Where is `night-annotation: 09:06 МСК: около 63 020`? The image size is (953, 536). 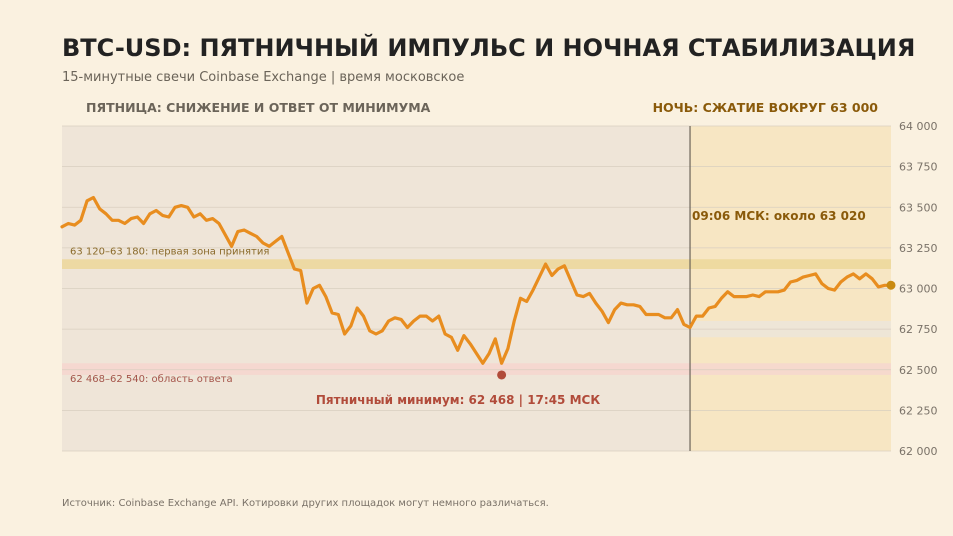
night-annotation: 09:06 МСК: около 63 020 is located at coordinates (779, 216).